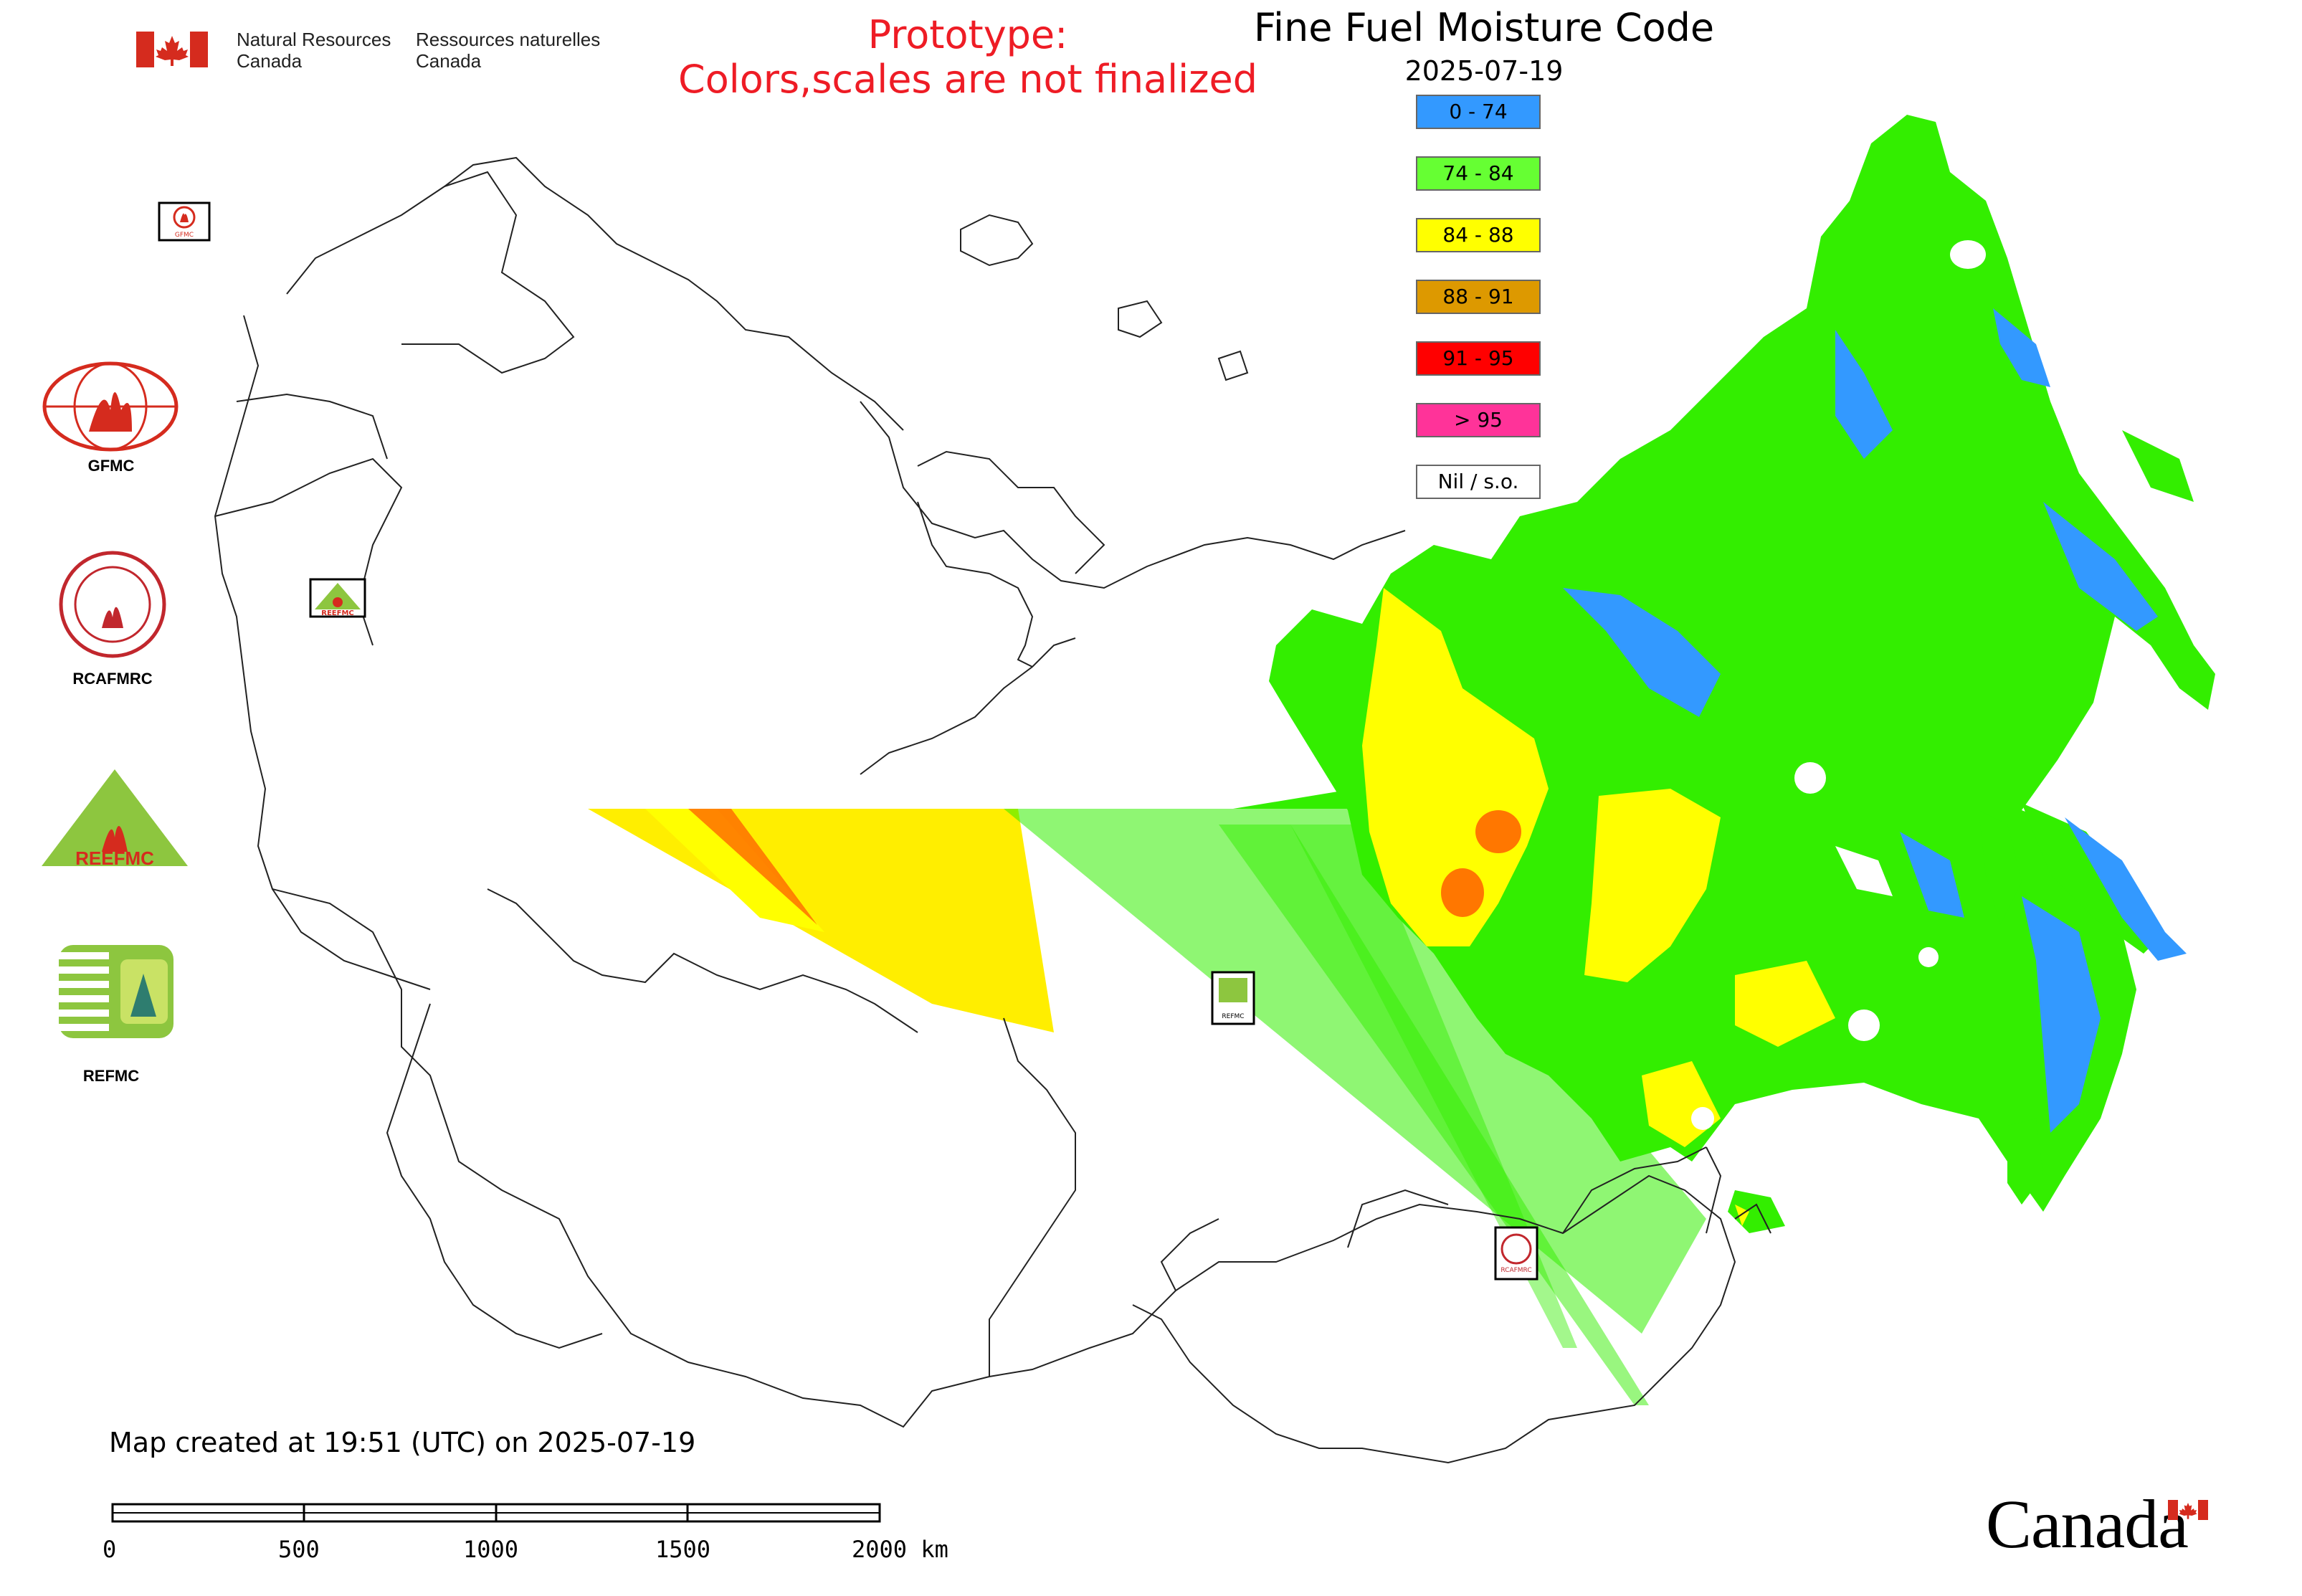  I want to click on prototype-line1: Prototype:, so click(968, 34).